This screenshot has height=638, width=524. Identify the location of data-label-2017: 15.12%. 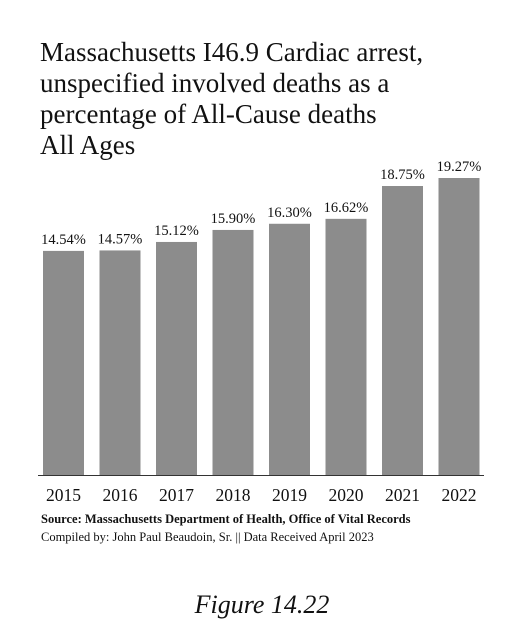
(176, 231).